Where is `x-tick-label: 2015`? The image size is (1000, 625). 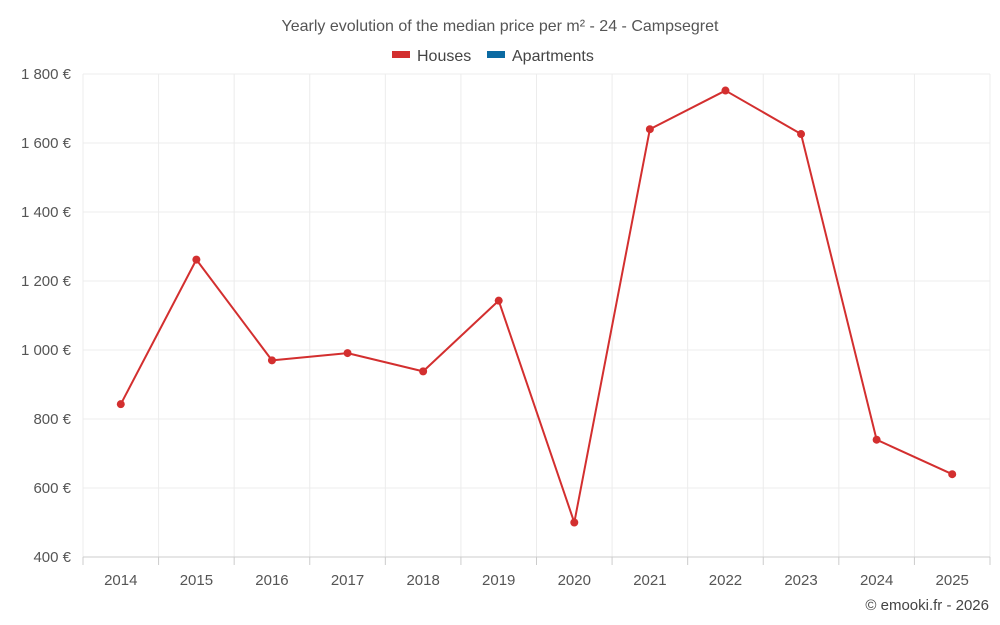
x-tick-label: 2015 is located at coordinates (196, 580).